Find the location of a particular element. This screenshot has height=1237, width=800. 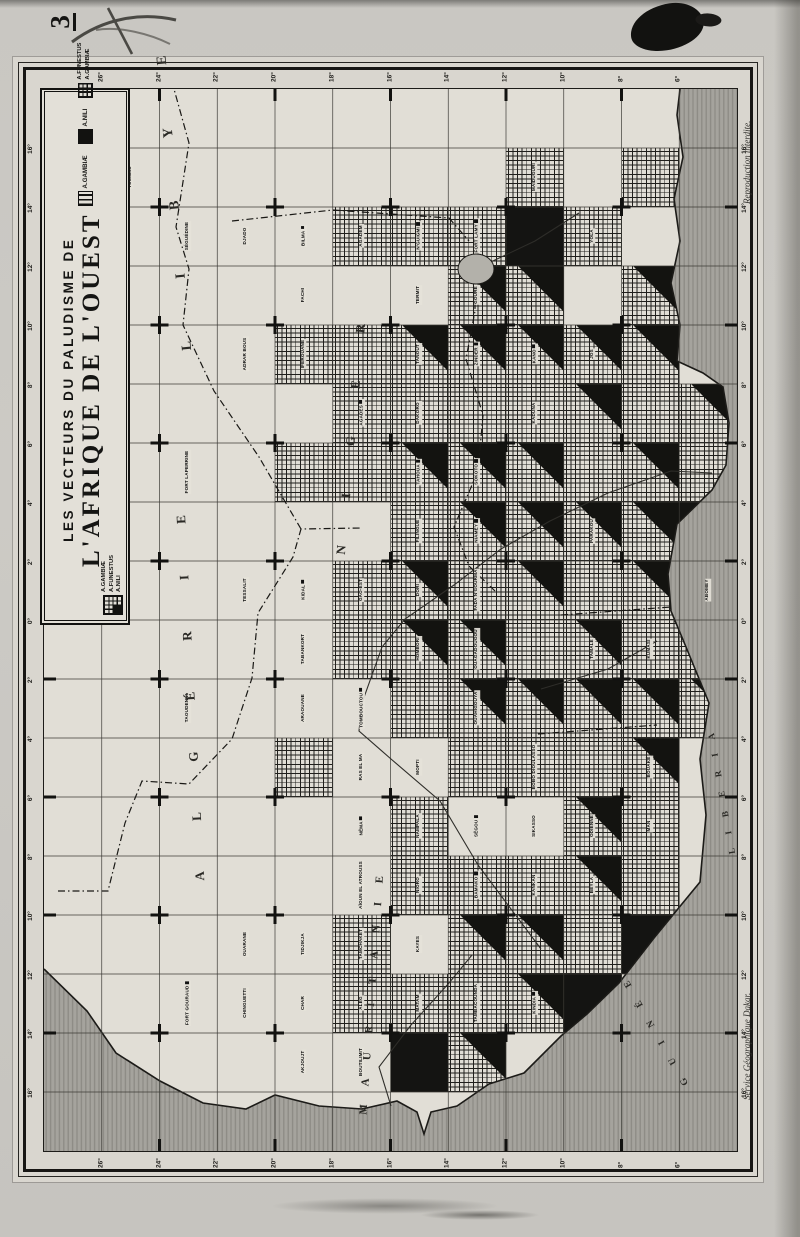

legend: A.GAMBIÆ A.NILI A.FUNESTUS A.GAMBIÆ is located at coordinates (85, 124).